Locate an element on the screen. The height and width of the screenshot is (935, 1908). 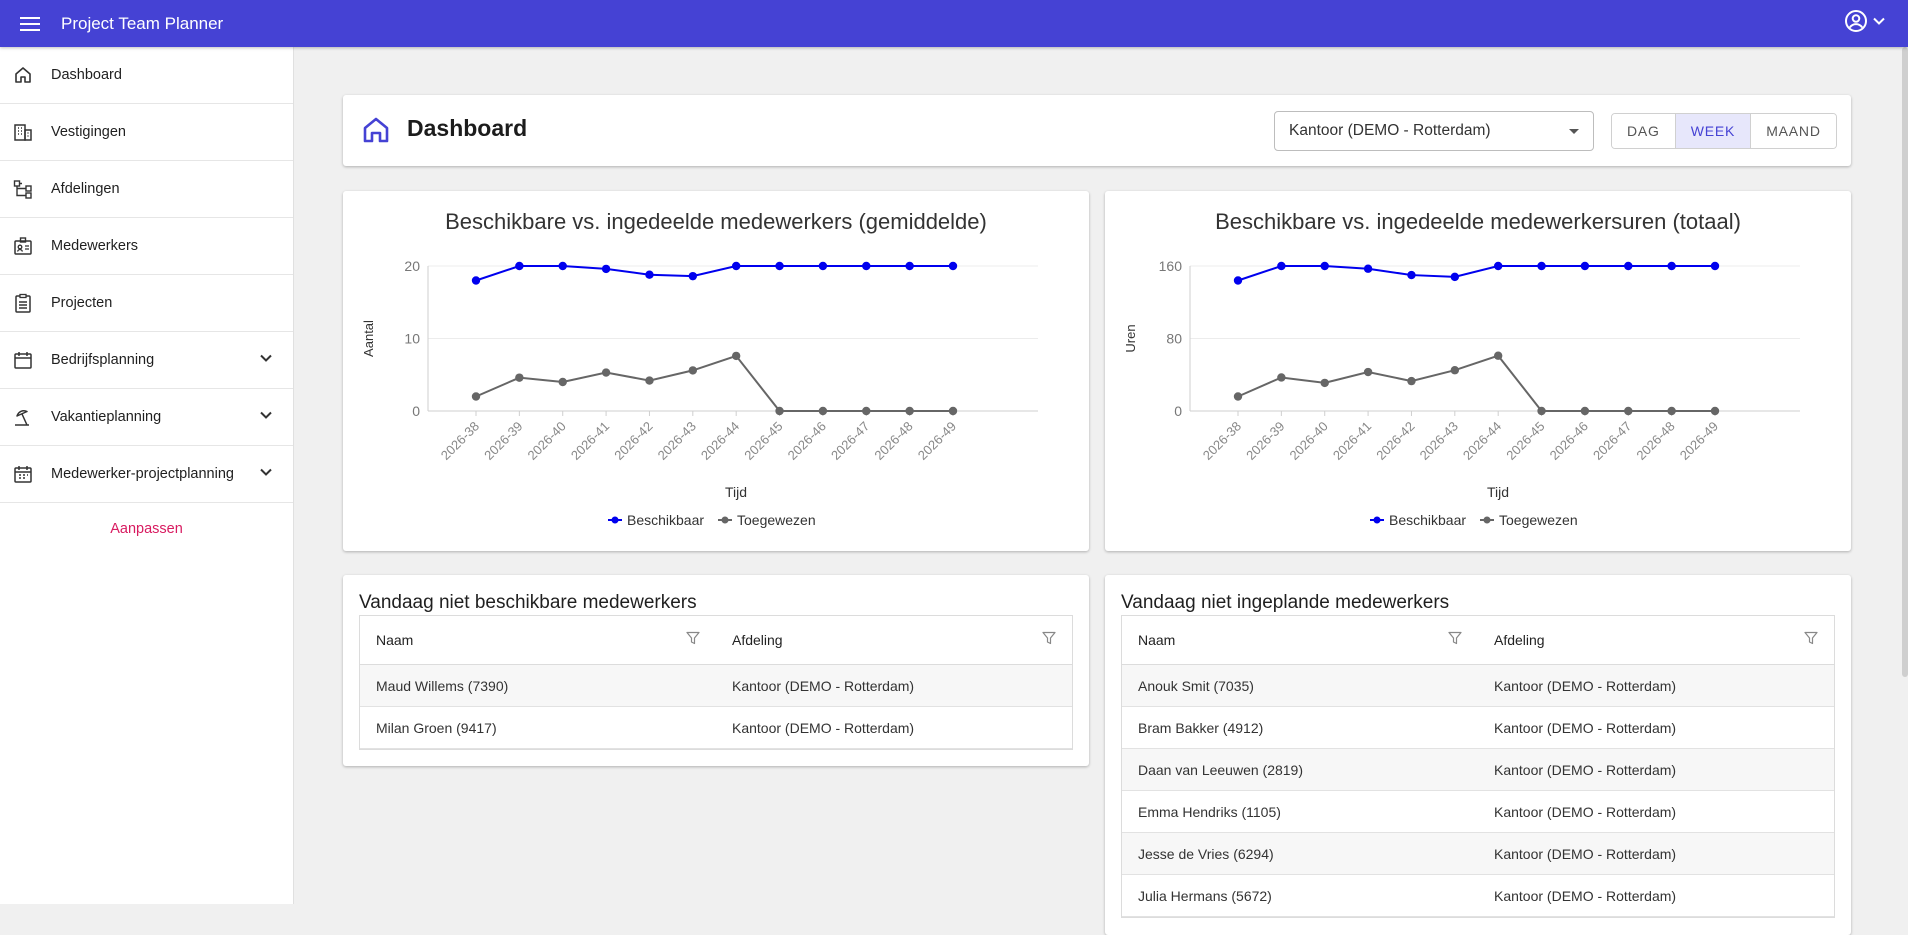
sidebar-item-vestigingen: Vestigingen is located at coordinates (146, 132).